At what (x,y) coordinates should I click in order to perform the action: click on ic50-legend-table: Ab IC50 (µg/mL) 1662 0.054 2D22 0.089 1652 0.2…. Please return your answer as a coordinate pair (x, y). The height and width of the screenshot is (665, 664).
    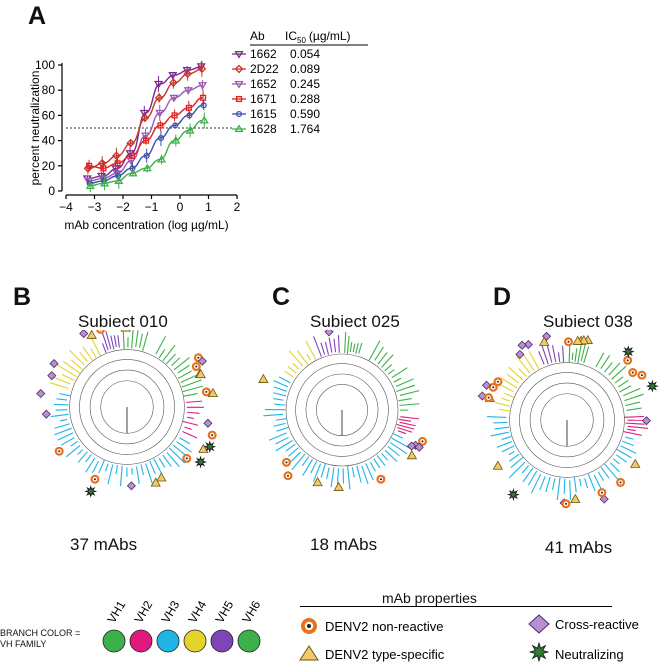
    Looking at the image, I should click on (300, 82).